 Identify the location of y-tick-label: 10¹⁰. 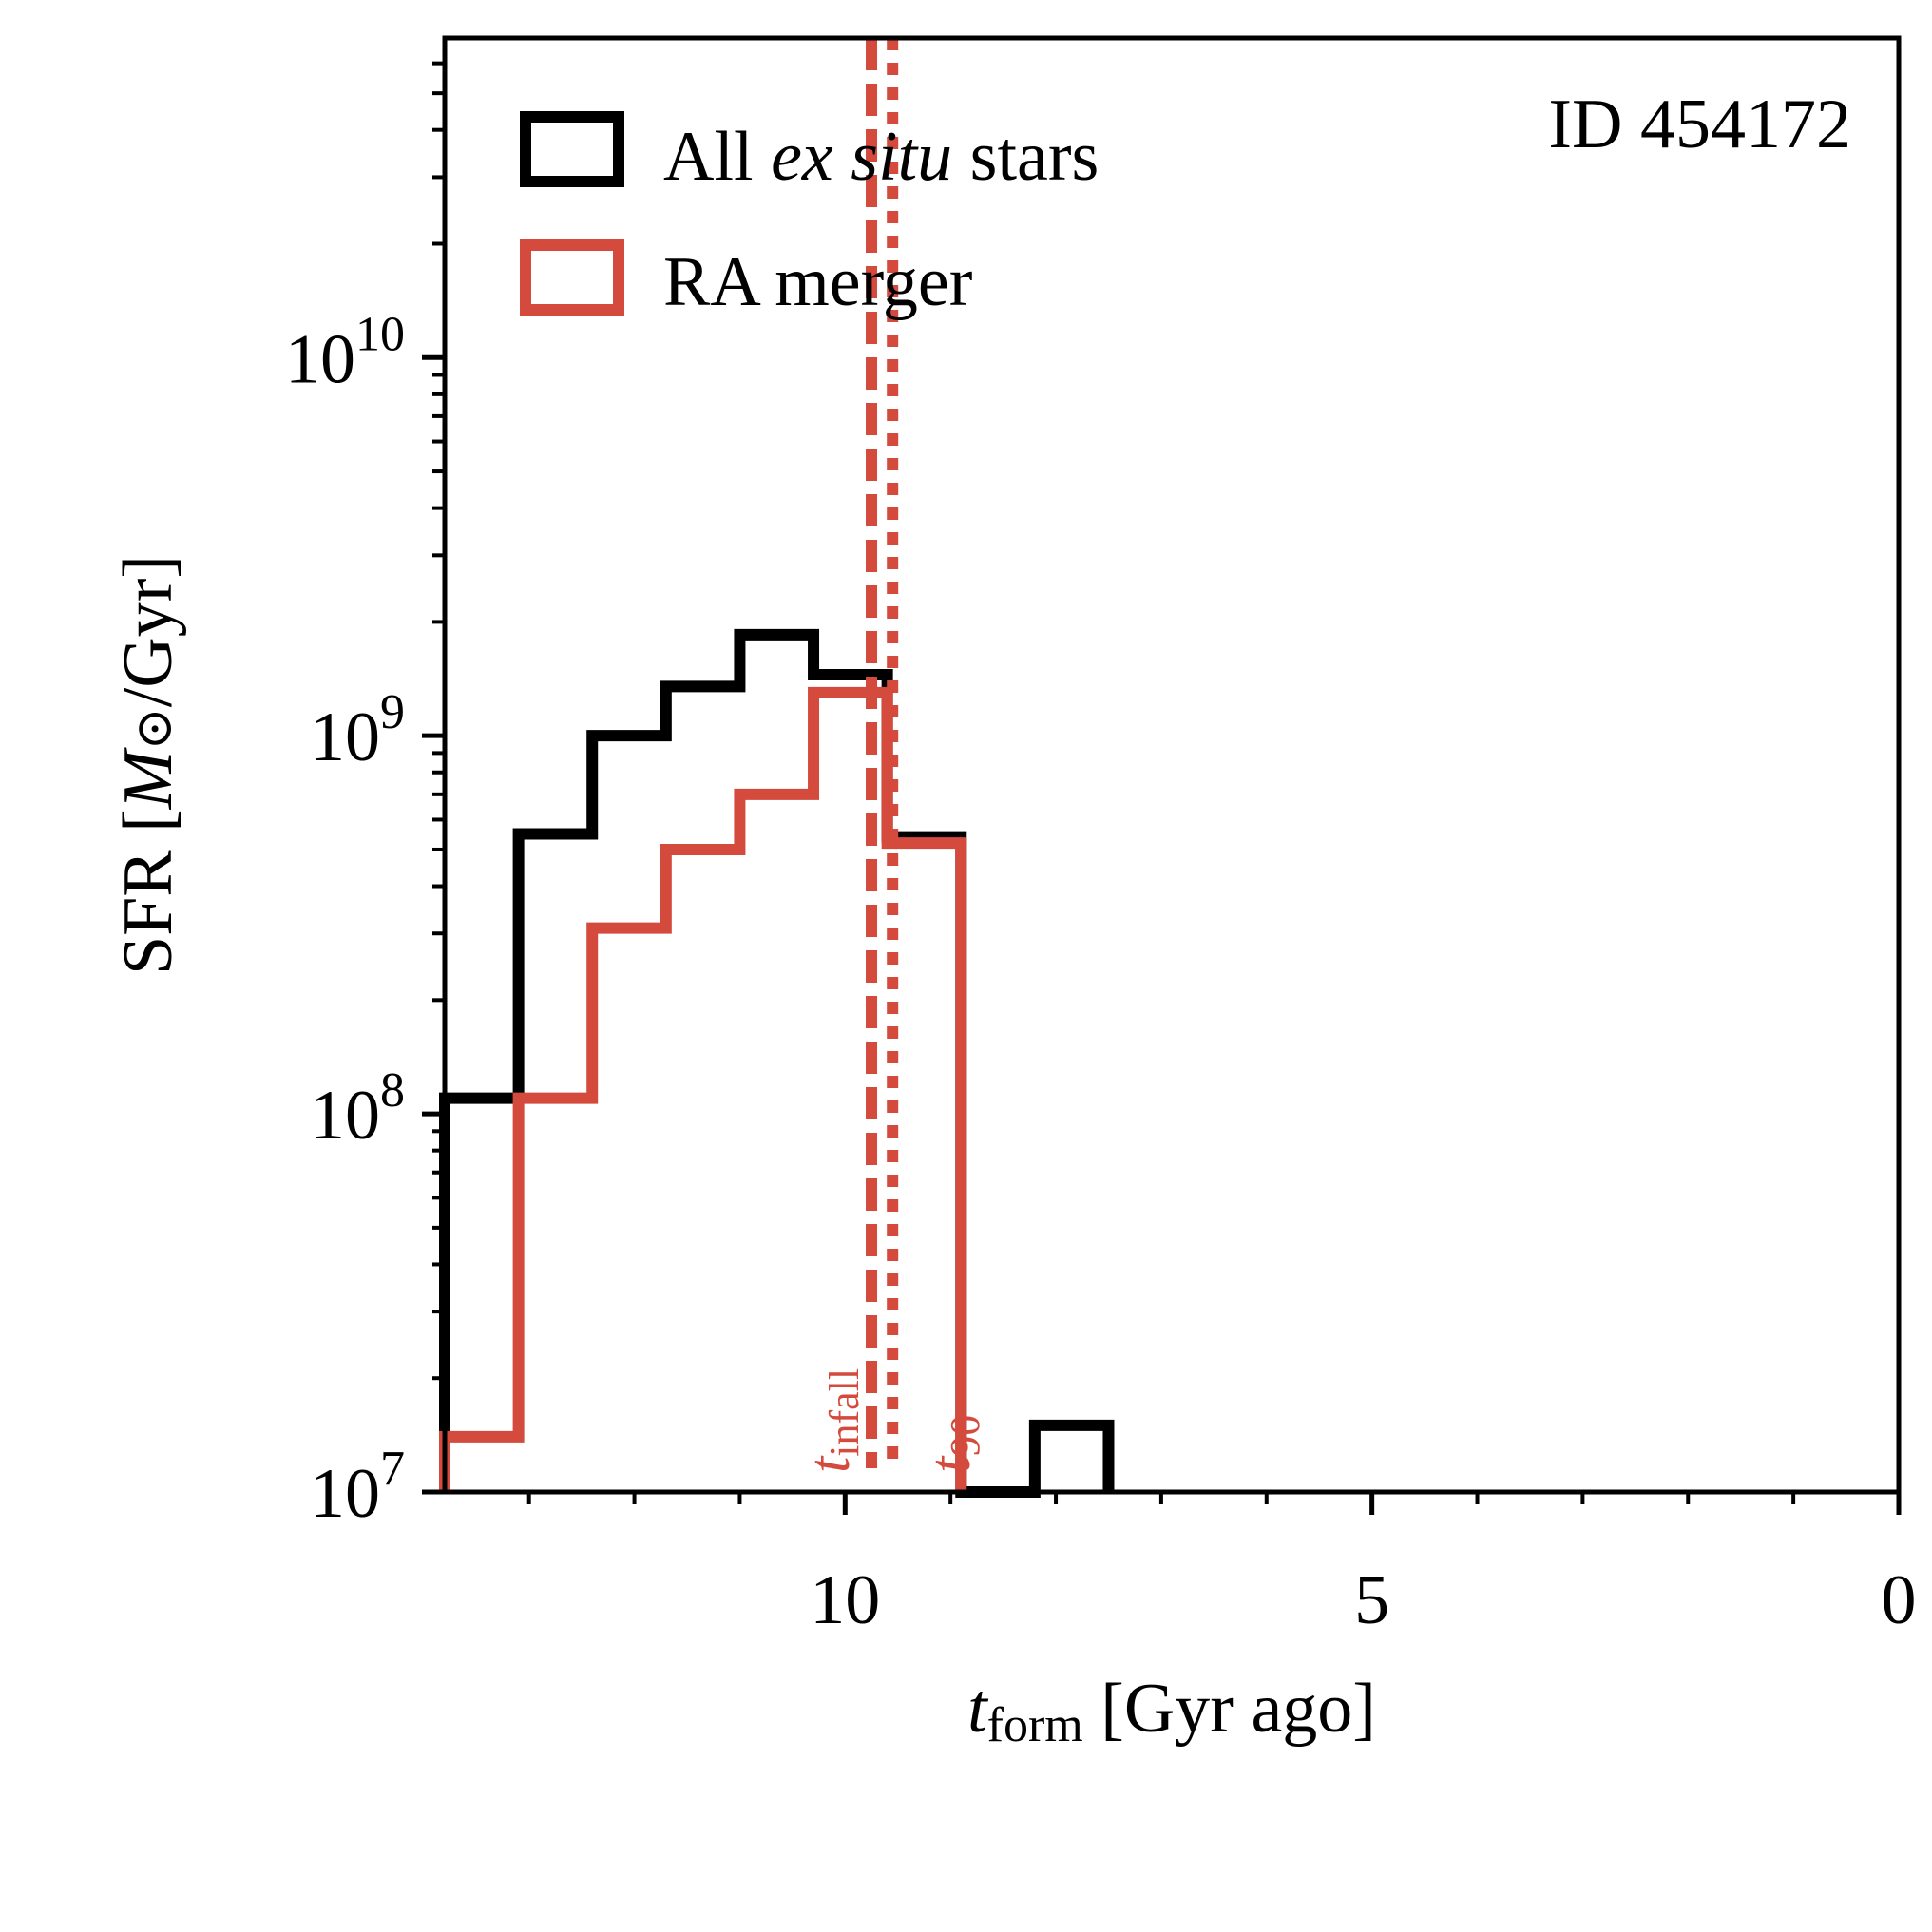
(345, 352).